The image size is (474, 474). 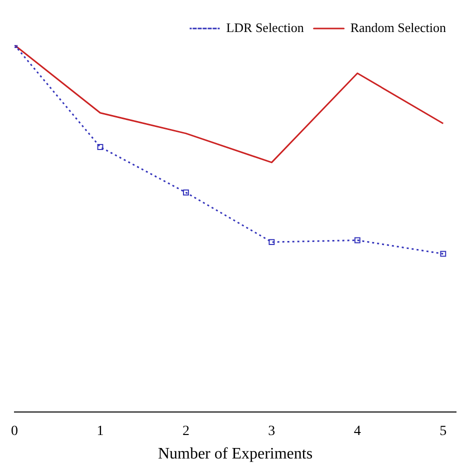 I want to click on x-tick-label: 4, so click(x=357, y=432).